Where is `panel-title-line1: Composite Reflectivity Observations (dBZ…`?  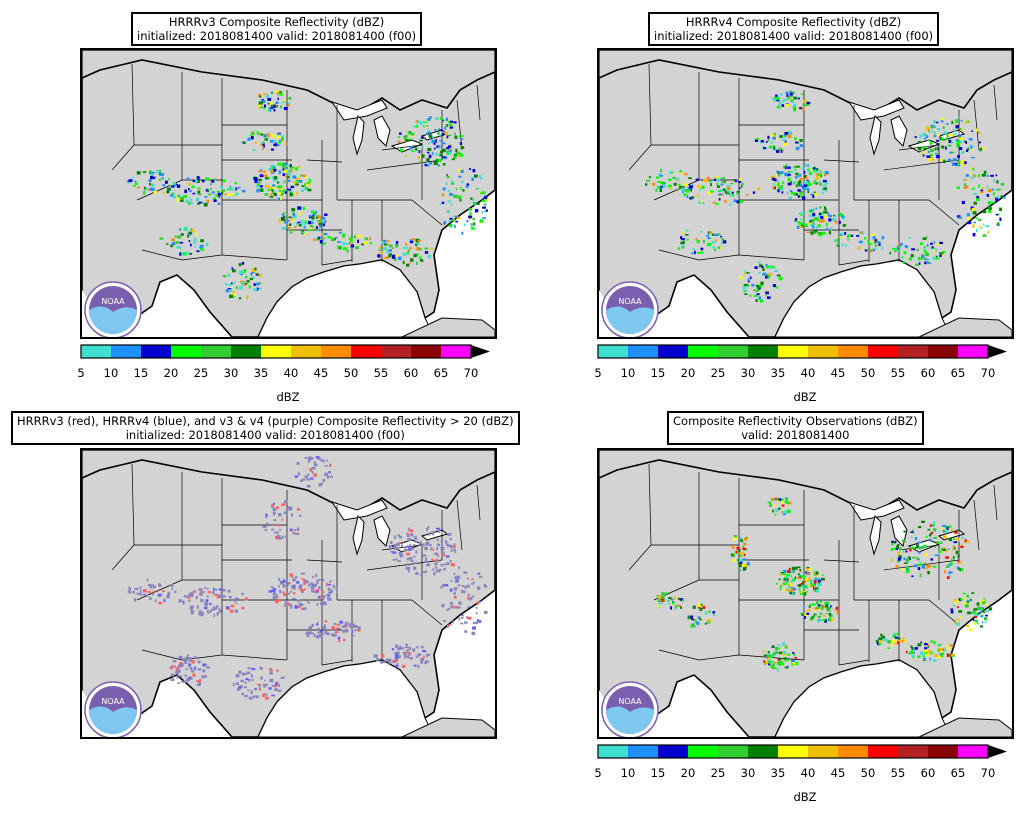
panel-title-line1: Composite Reflectivity Observations (dBZ… is located at coordinates (795, 421).